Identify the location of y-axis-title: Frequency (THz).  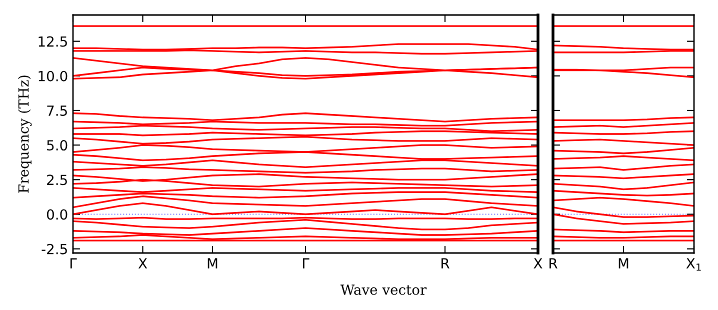
(25, 134).